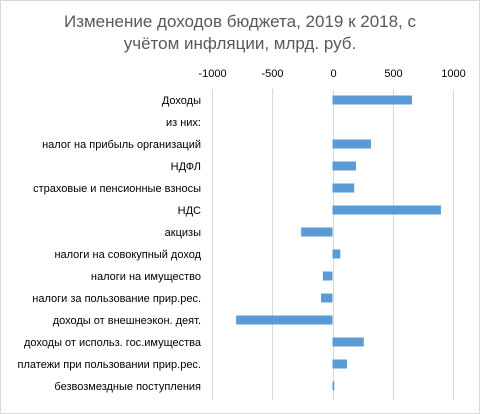  What do you see at coordinates (333, 74) in the screenshot?
I see `x-tick-label: 0` at bounding box center [333, 74].